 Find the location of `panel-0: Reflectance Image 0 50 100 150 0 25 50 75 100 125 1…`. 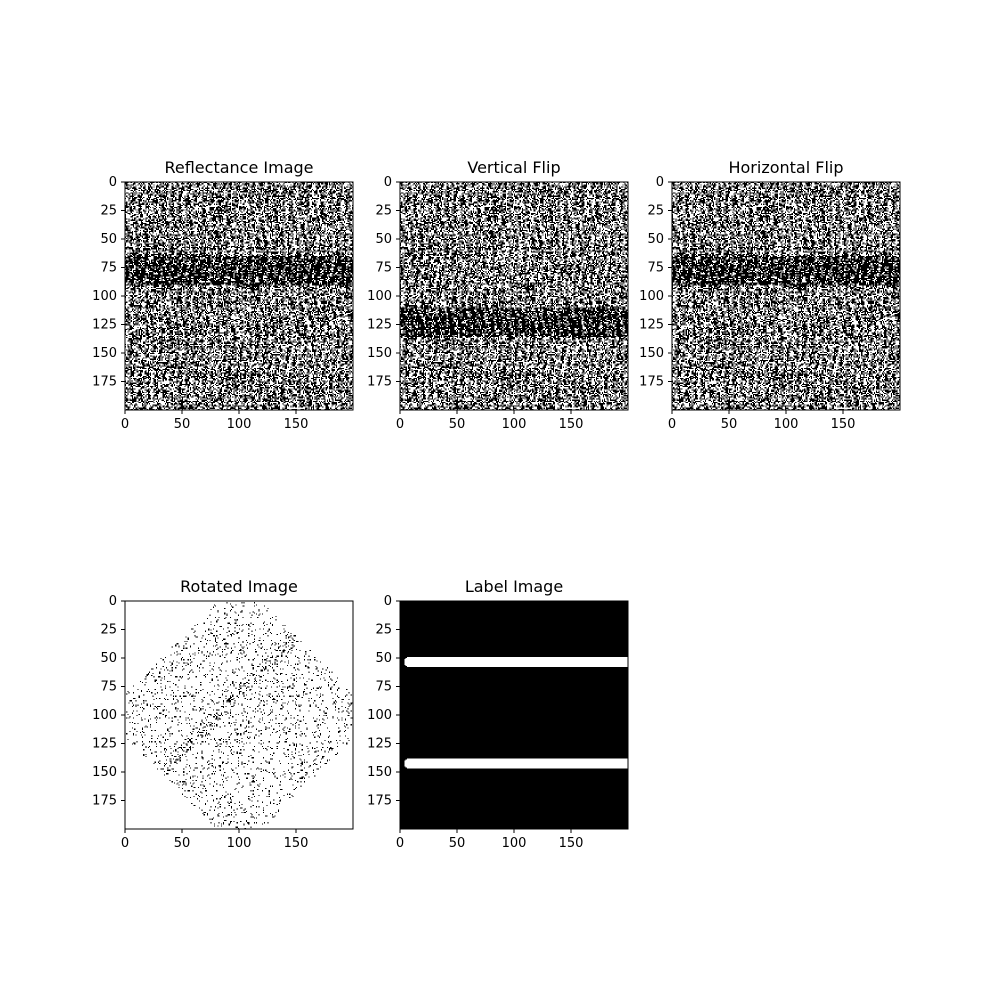

panel-0: Reflectance Image 0 50 100 150 0 25 50 75 100 125 1… is located at coordinates (223, 295).